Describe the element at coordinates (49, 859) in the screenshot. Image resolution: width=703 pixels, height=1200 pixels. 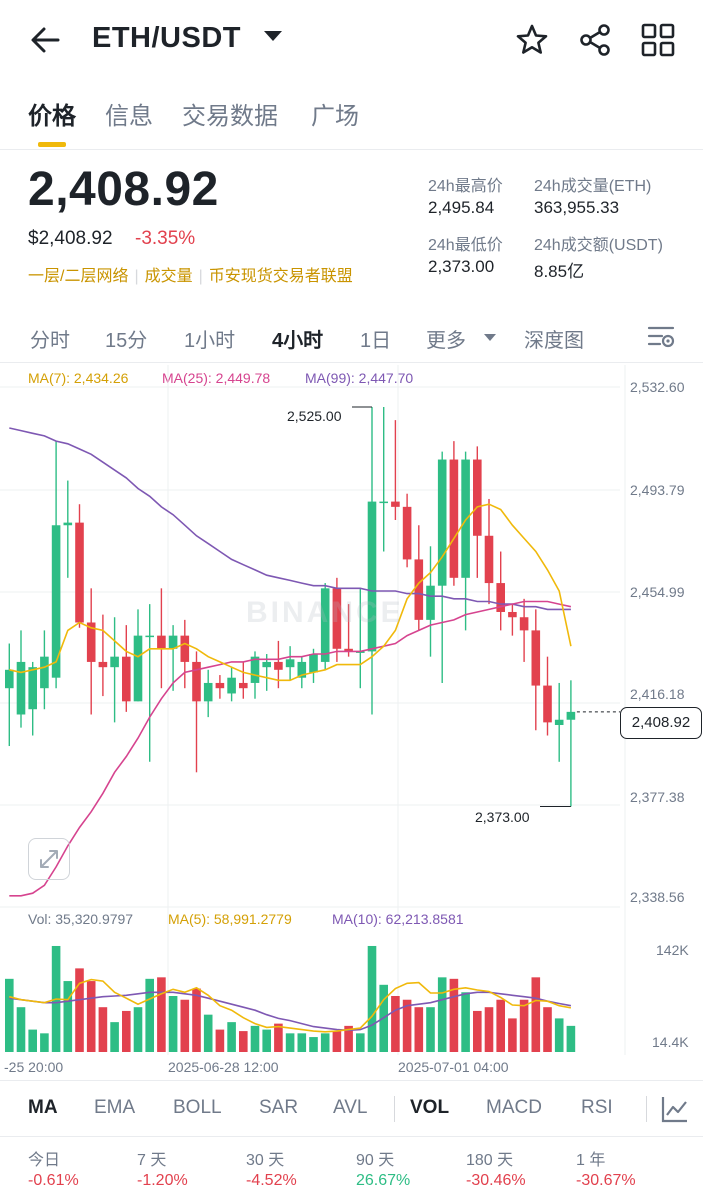
I see `expand-icon` at that location.